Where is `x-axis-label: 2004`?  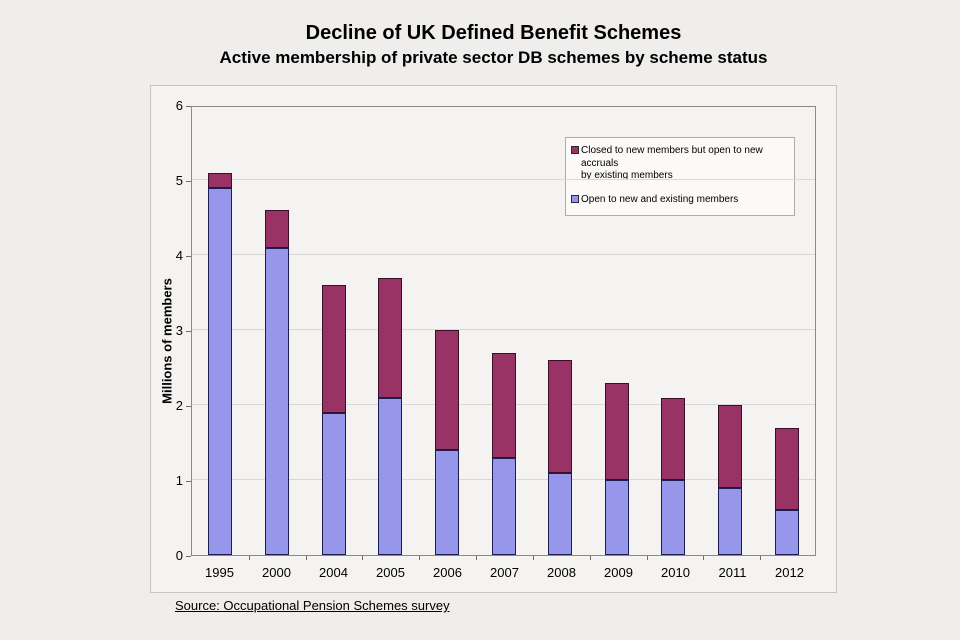
x-axis-label: 2004 is located at coordinates (333, 572).